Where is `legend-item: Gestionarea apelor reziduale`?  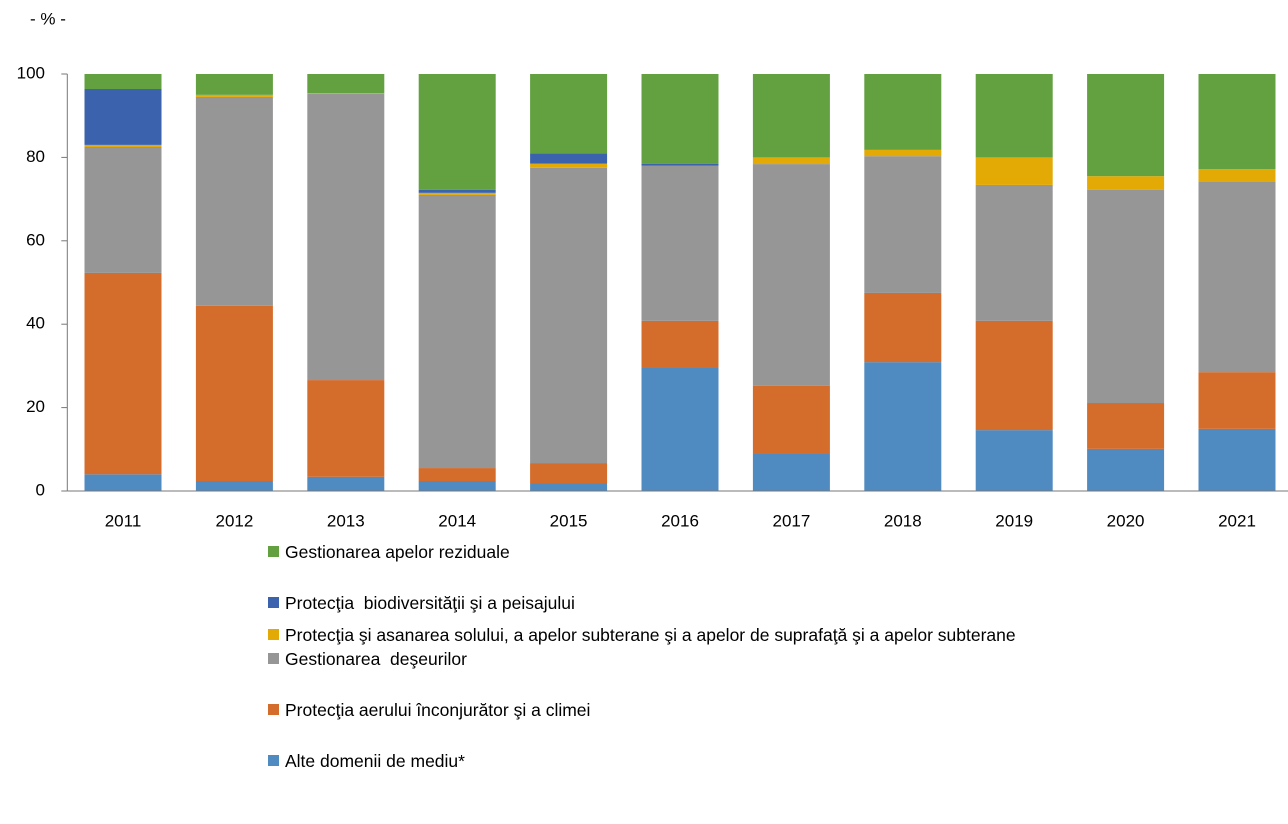
legend-item: Gestionarea apelor reziduale is located at coordinates (768, 552).